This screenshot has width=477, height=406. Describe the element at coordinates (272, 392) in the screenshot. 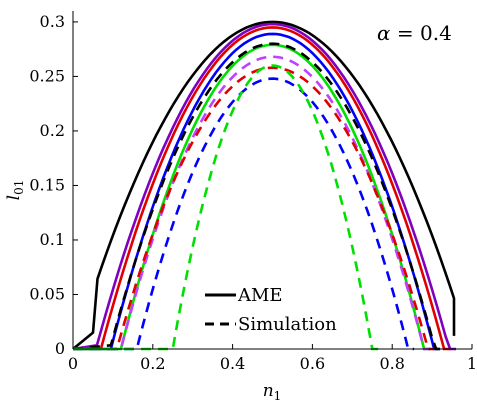

I see `x-axis-label: n1` at that location.